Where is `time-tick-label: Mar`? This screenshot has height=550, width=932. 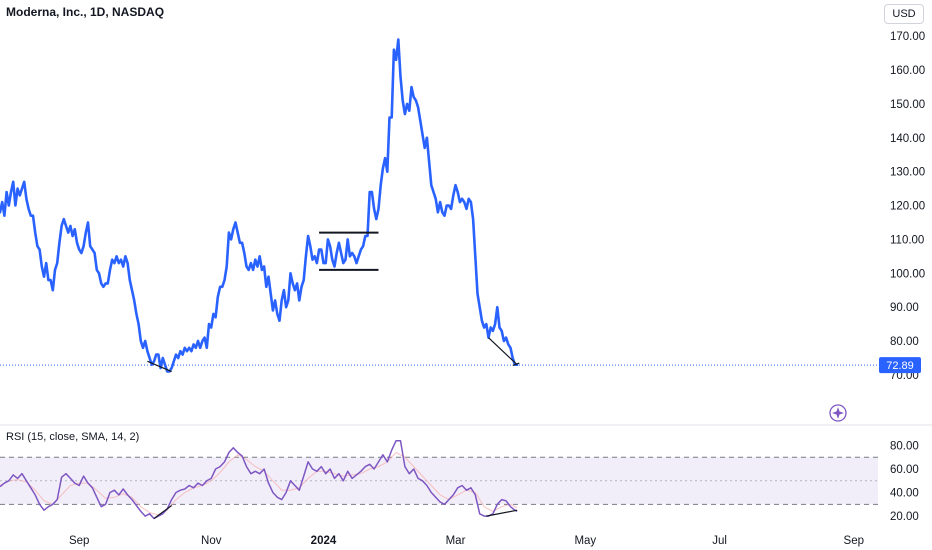 time-tick-label: Mar is located at coordinates (456, 541).